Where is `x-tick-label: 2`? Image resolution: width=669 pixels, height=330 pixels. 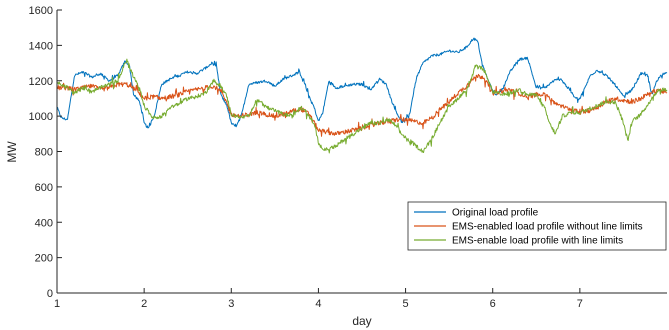 x-tick-label: 2 is located at coordinates (144, 304).